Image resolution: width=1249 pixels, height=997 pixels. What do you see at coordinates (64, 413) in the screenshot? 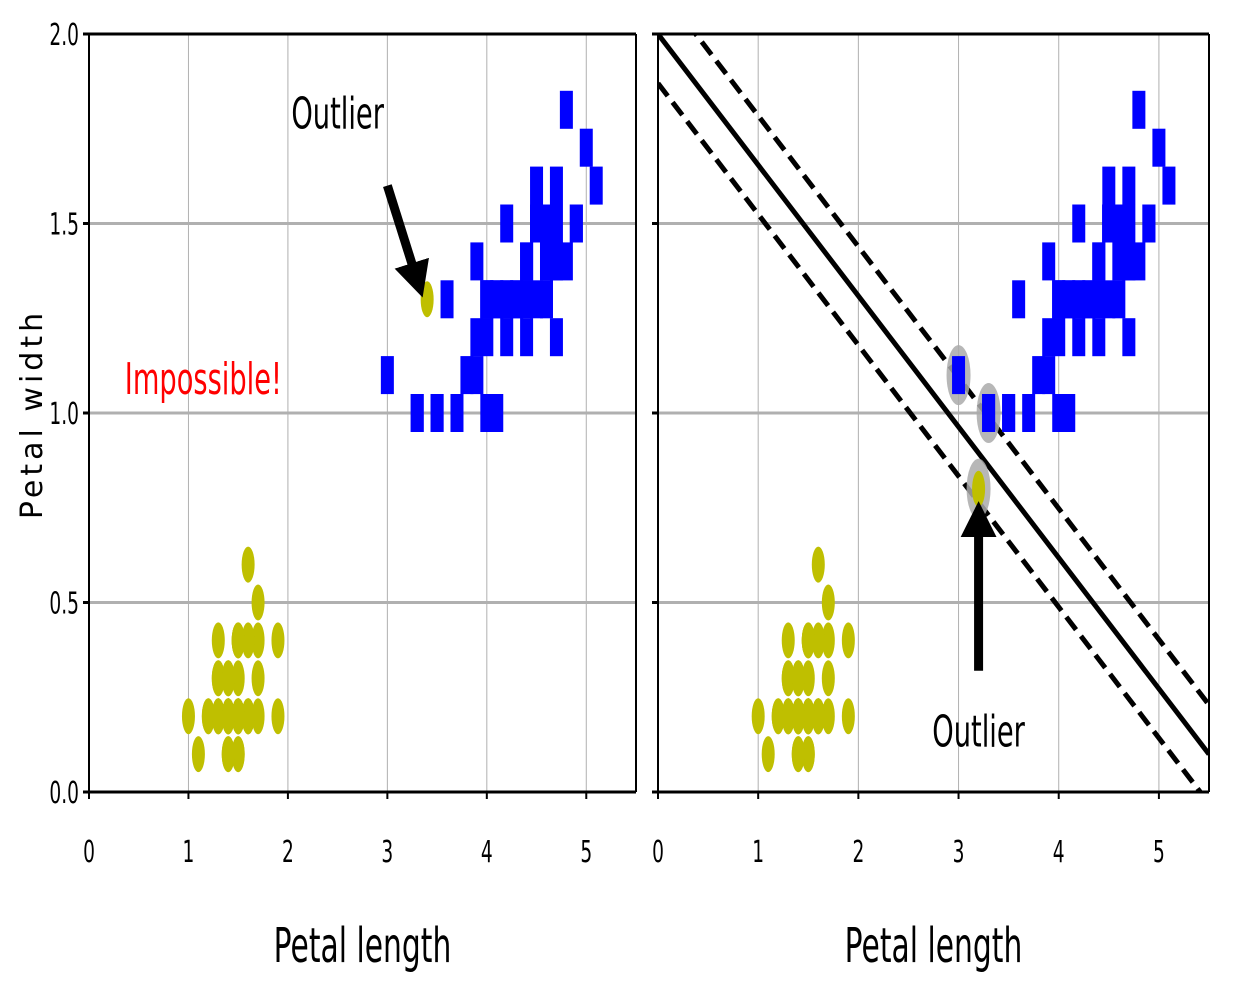
I see `y-tick-label: 1.0` at bounding box center [64, 413].